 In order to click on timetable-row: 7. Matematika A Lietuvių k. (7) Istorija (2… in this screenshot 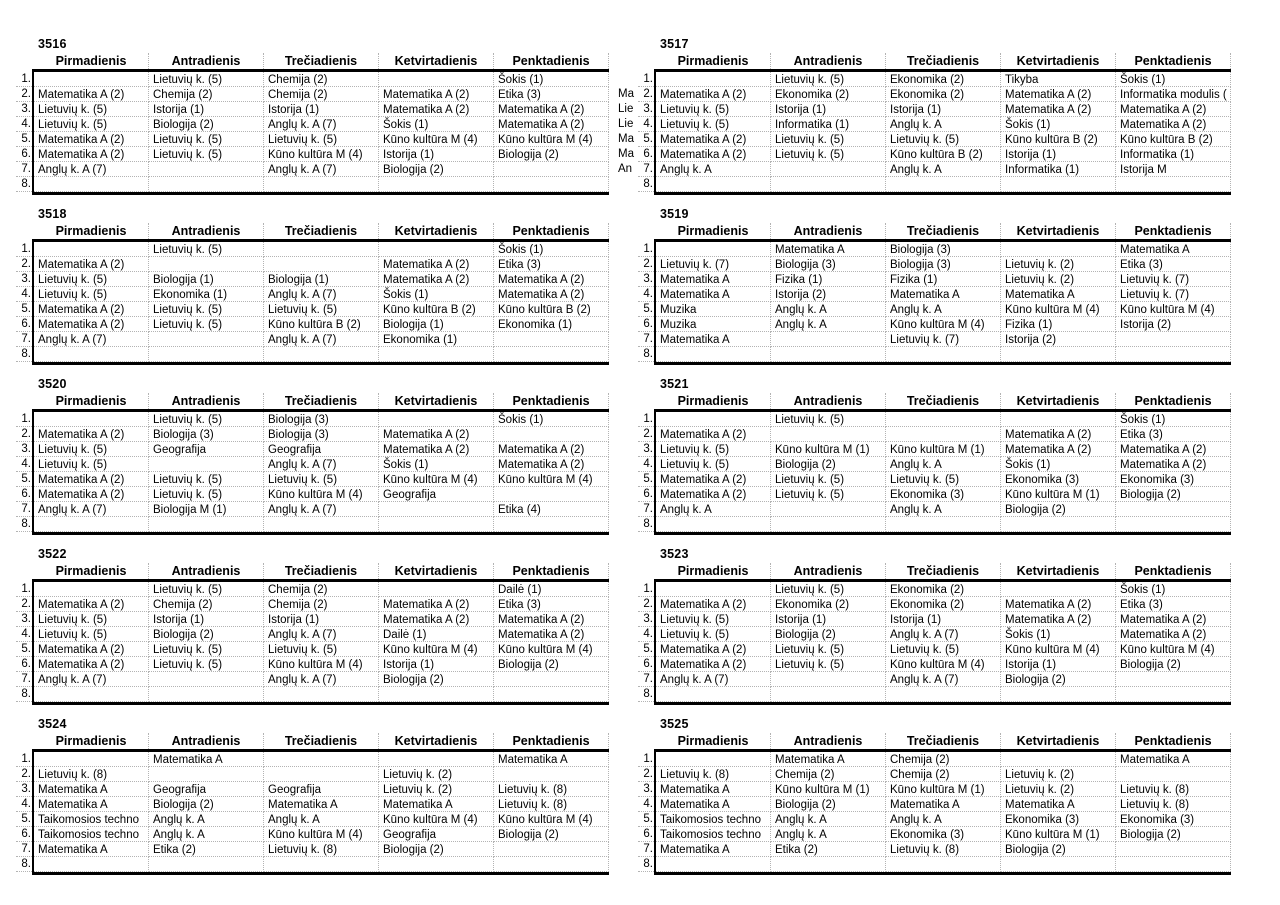, I will do `click(934, 339)`.